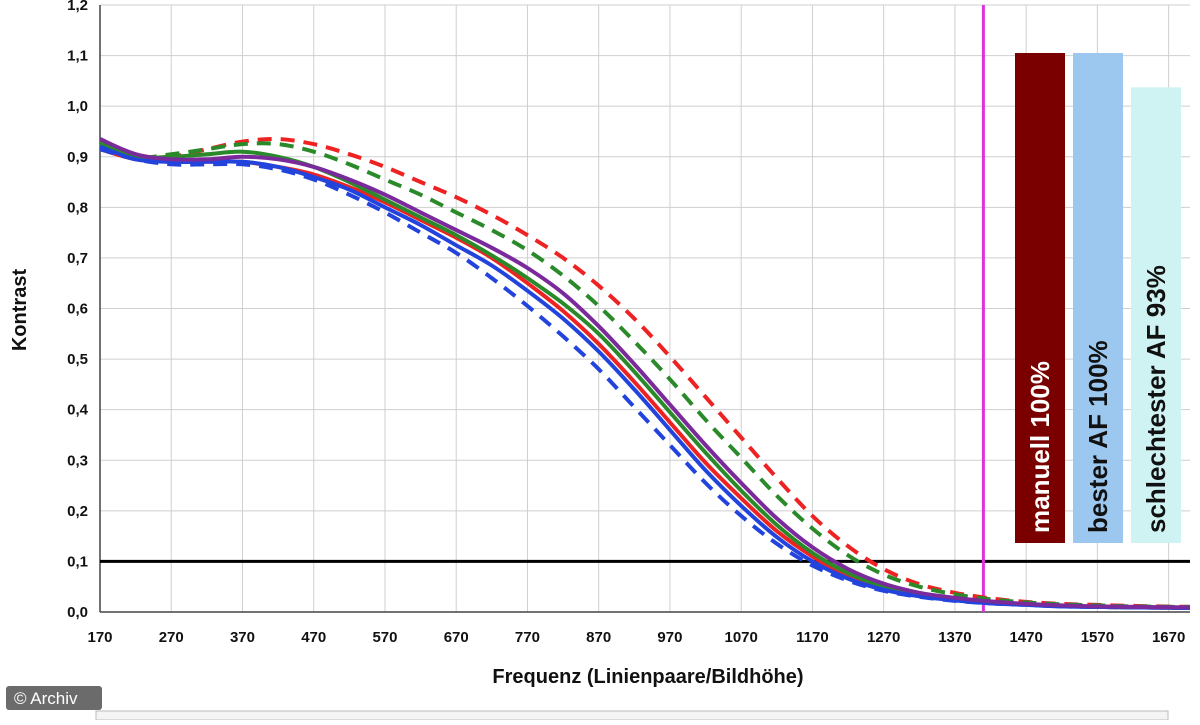 The height and width of the screenshot is (725, 1200). What do you see at coordinates (78, 410) in the screenshot?
I see `y-tick-label: 0,4` at bounding box center [78, 410].